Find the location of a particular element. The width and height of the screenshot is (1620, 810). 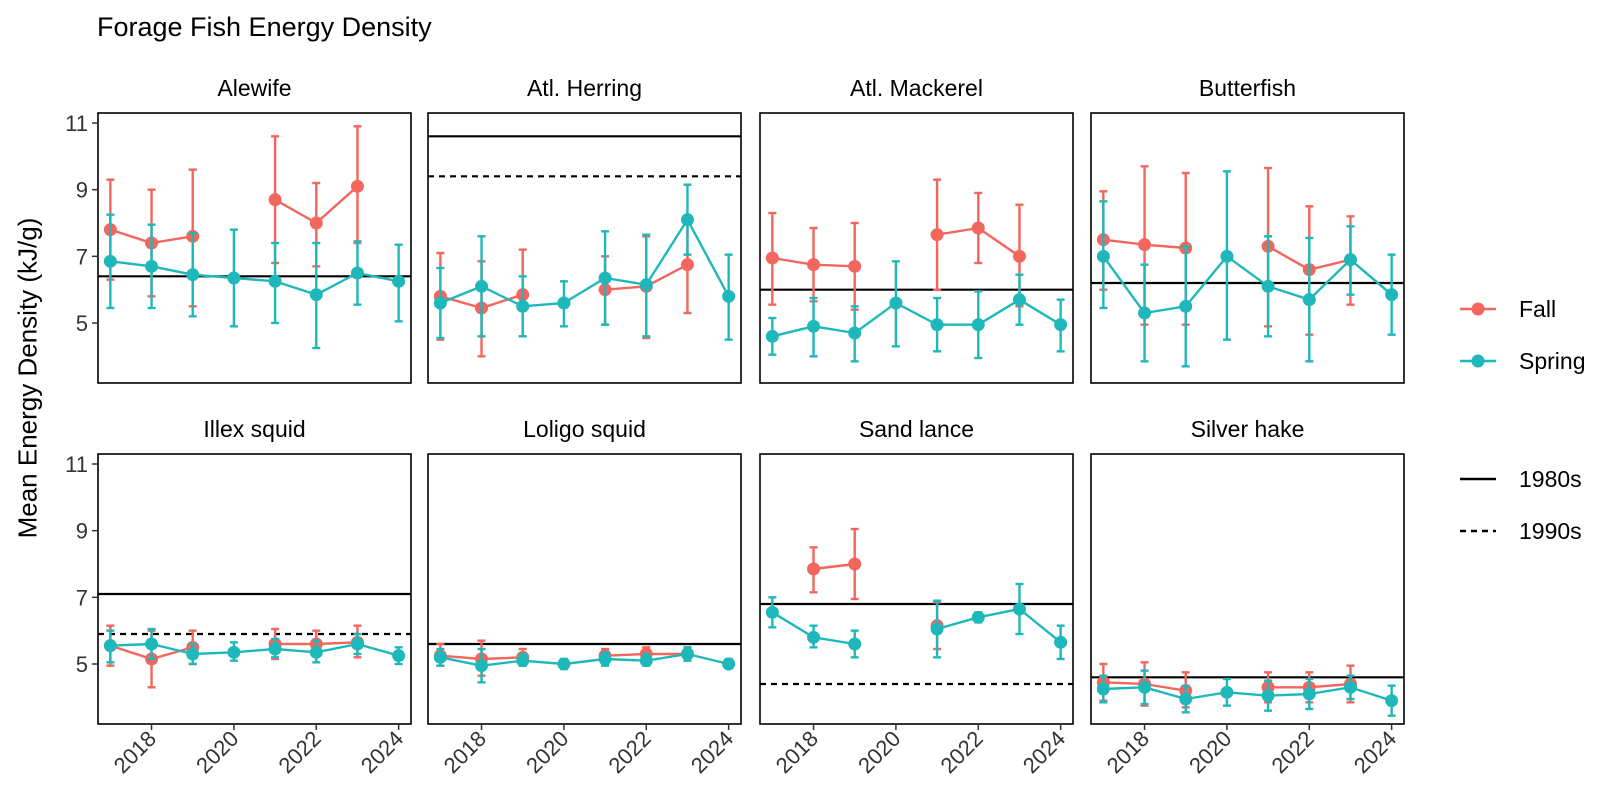

panel-illex-squid: Illex squid 5 7 9 11 2018 2020 2022 2024 is located at coordinates (238, 597).